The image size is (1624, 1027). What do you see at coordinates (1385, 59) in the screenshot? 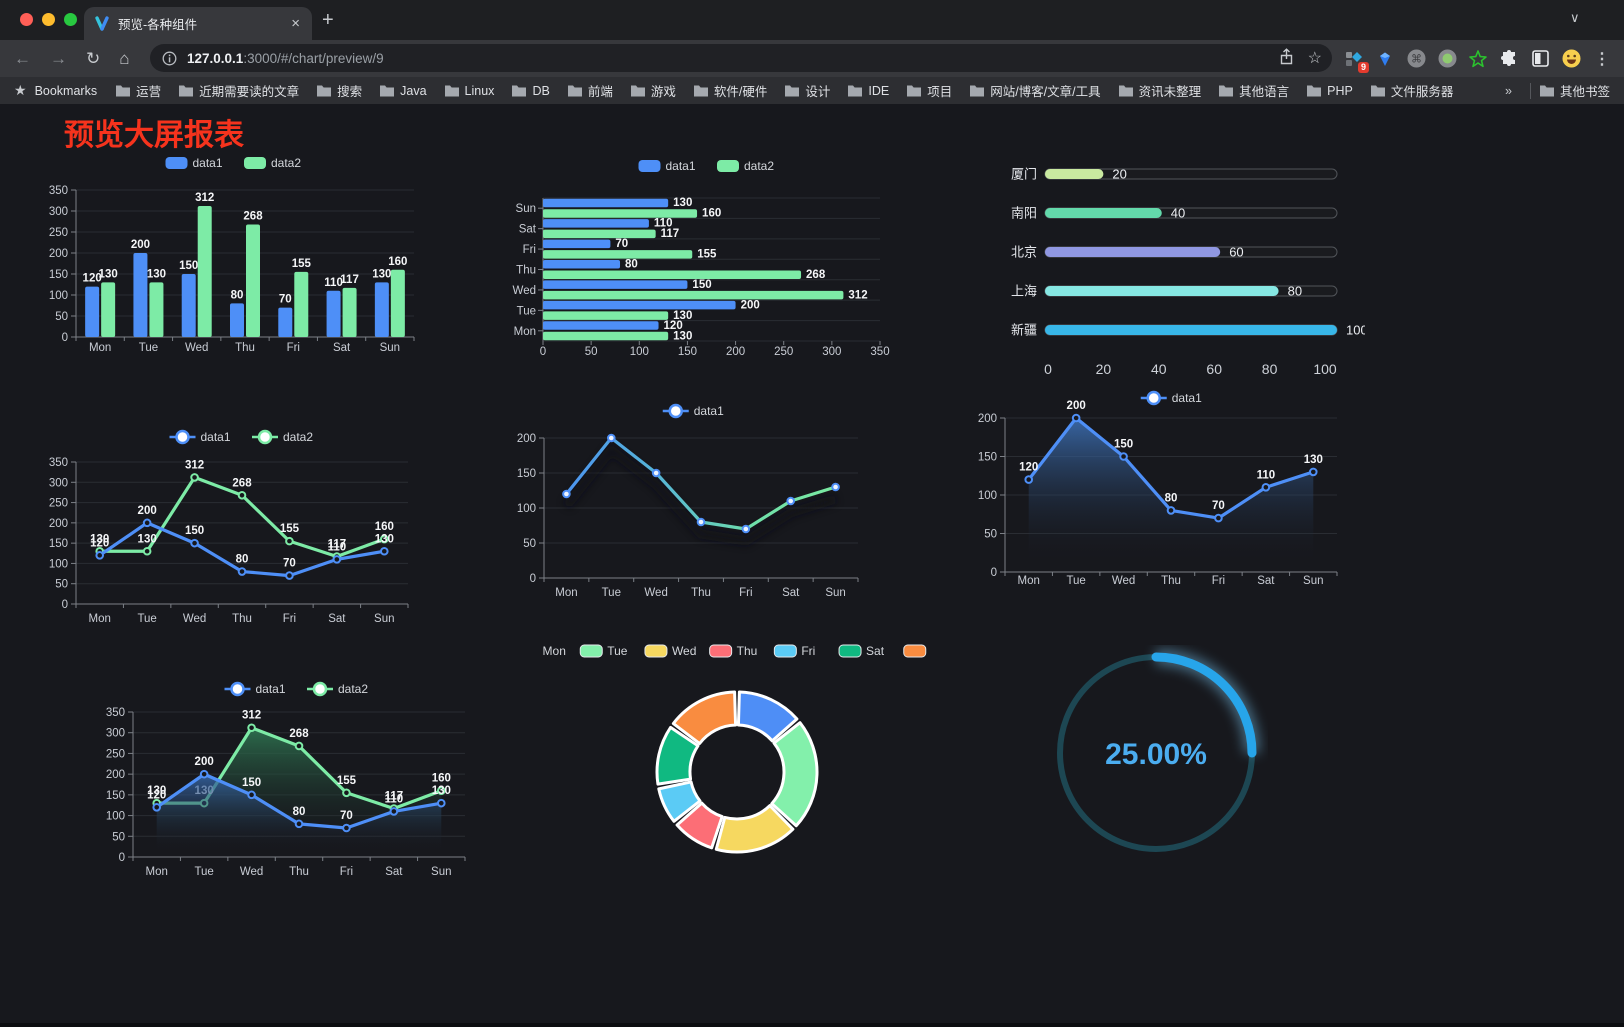
I see `ext-gem-icon` at bounding box center [1385, 59].